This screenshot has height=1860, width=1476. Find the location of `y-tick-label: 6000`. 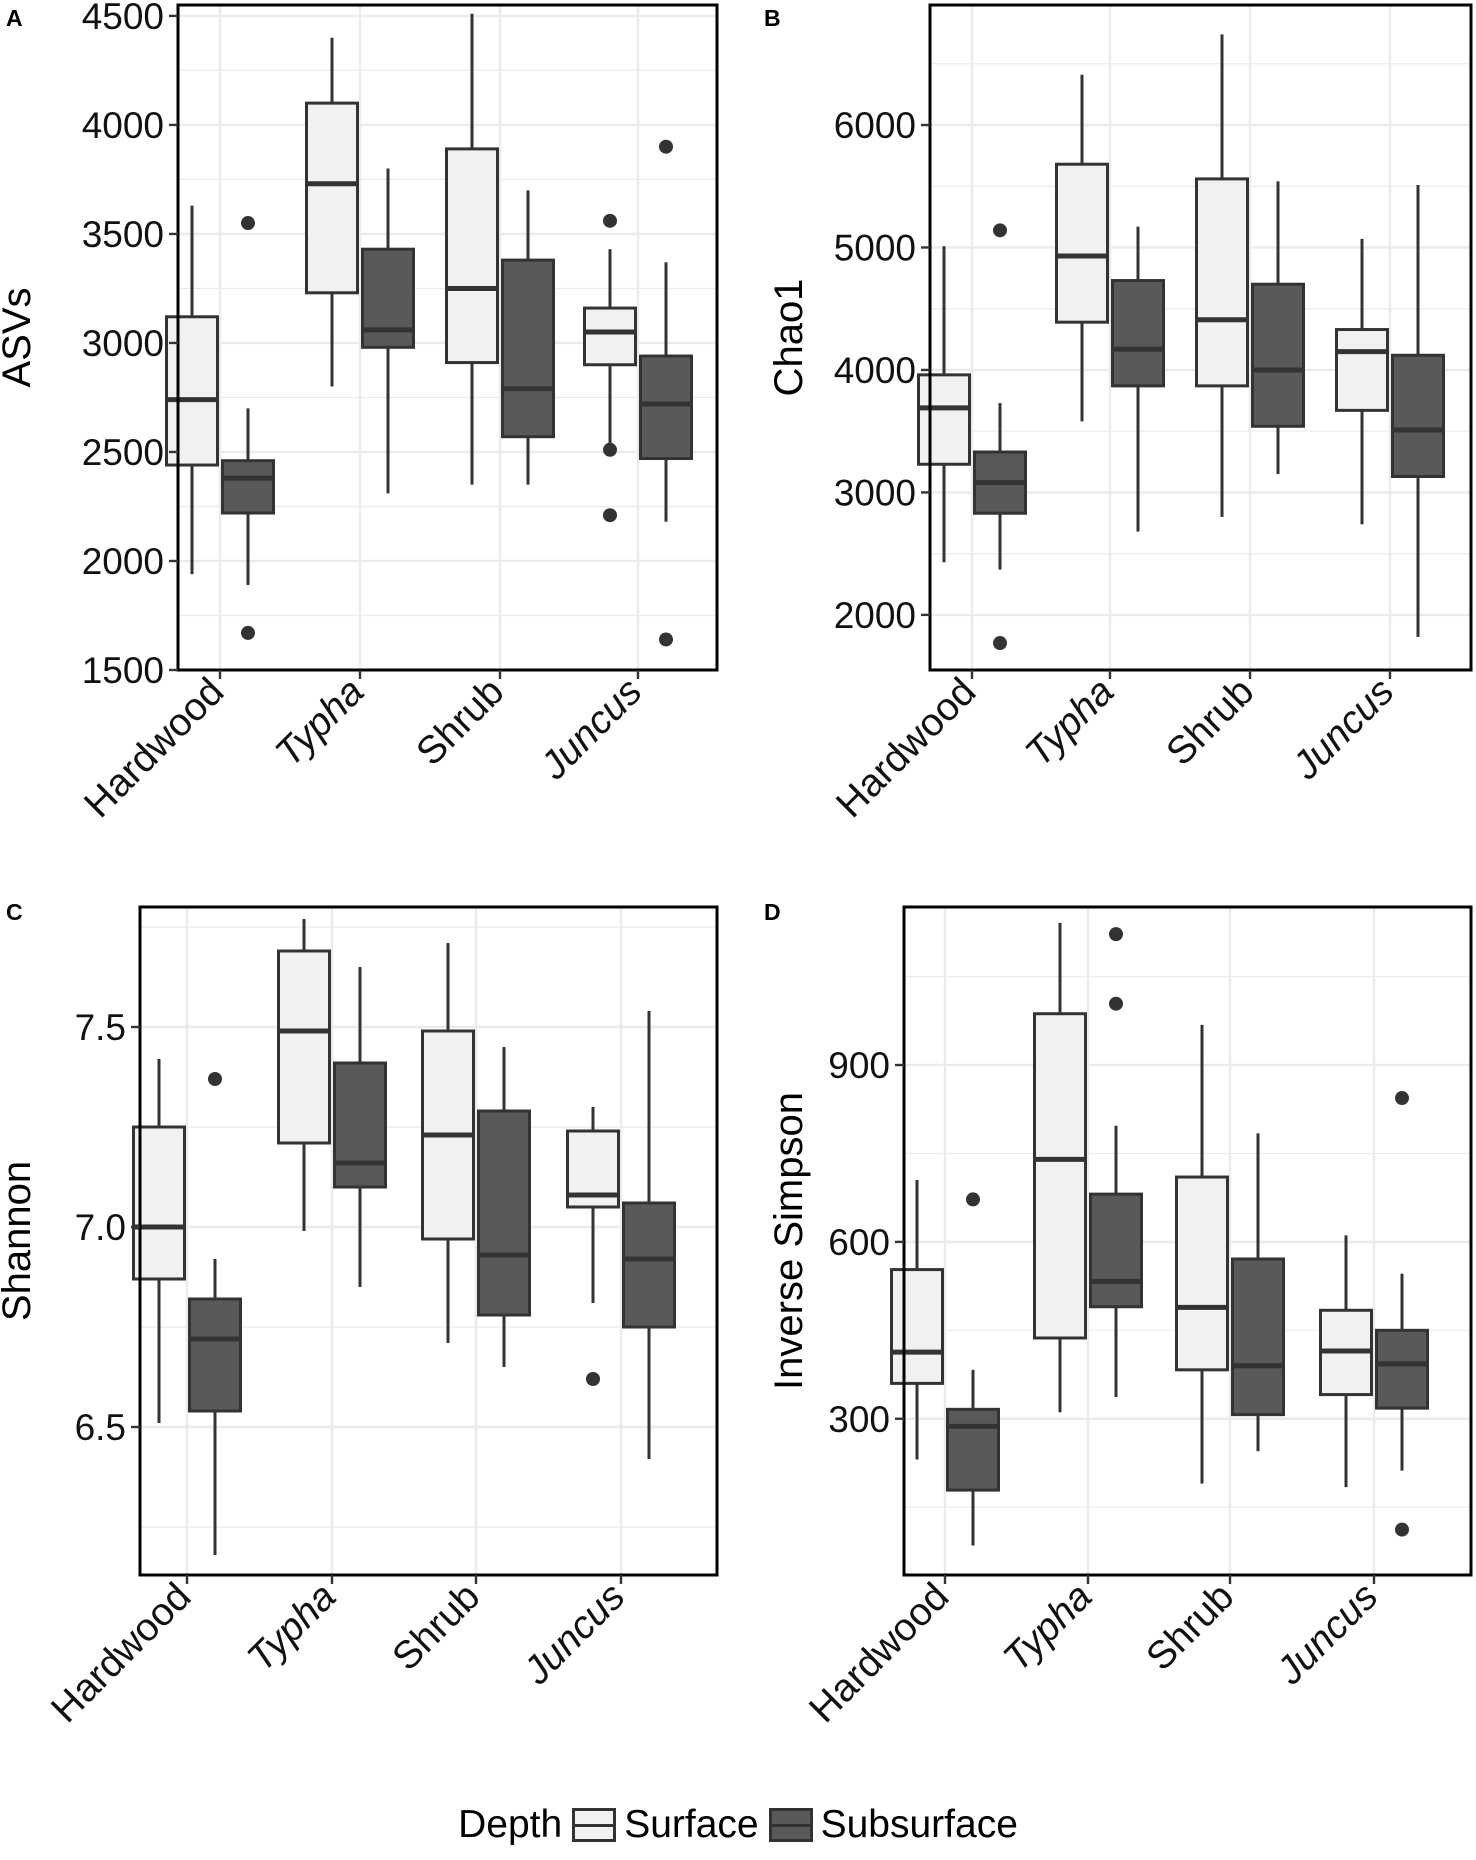

y-tick-label: 6000 is located at coordinates (875, 125).